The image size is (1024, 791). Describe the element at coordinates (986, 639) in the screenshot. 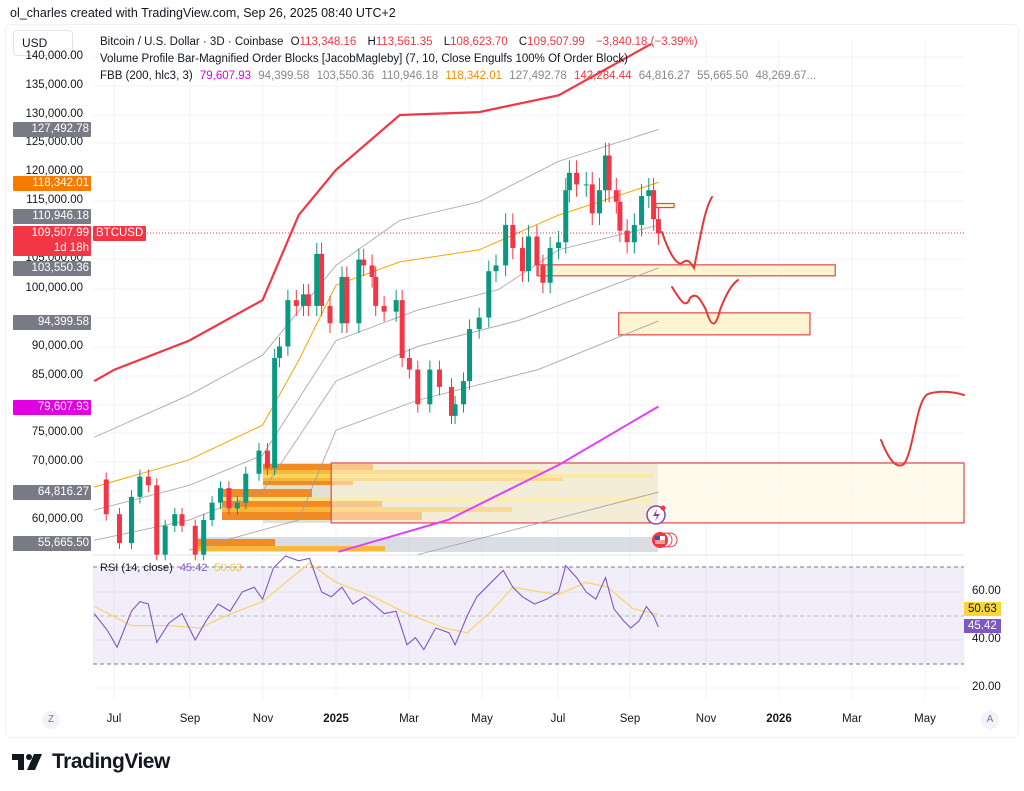

I see `rsi-tick: 40.00` at that location.